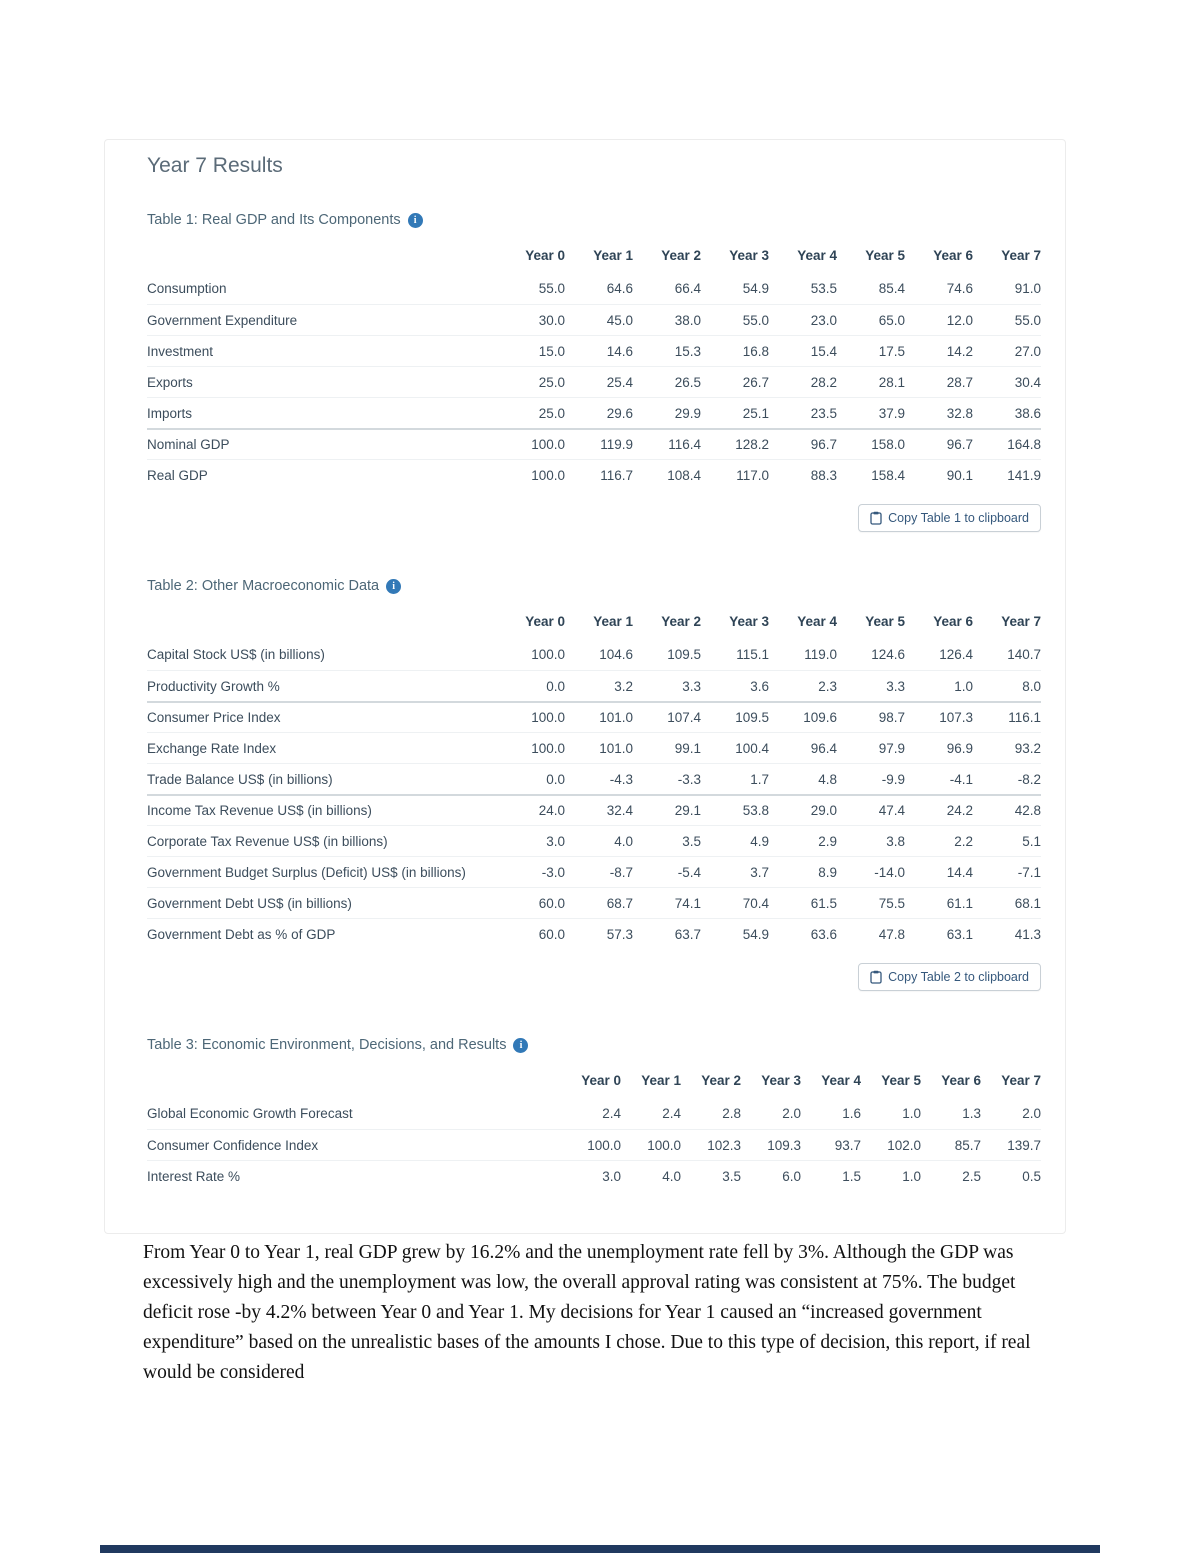 The image size is (1200, 1553). What do you see at coordinates (759, 841) in the screenshot?
I see `cell-value: 4.9` at bounding box center [759, 841].